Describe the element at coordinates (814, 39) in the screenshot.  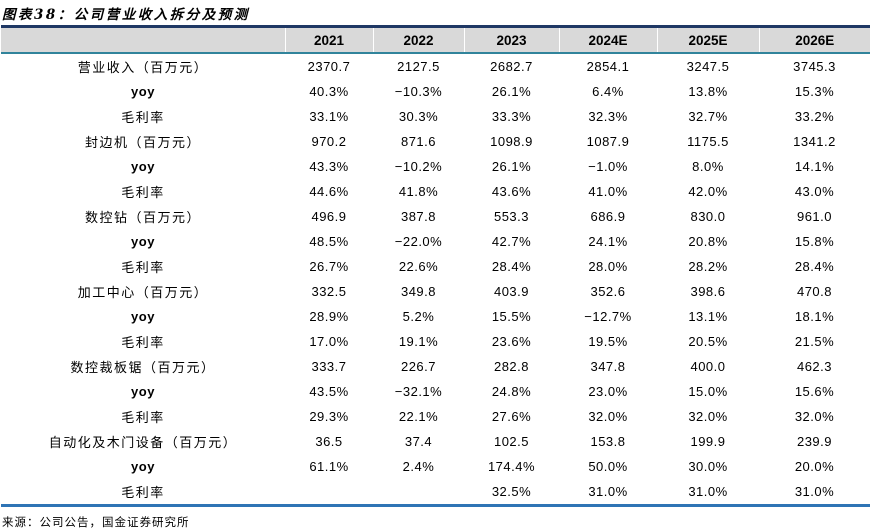
I see `column-header-2026e: 2026E` at that location.